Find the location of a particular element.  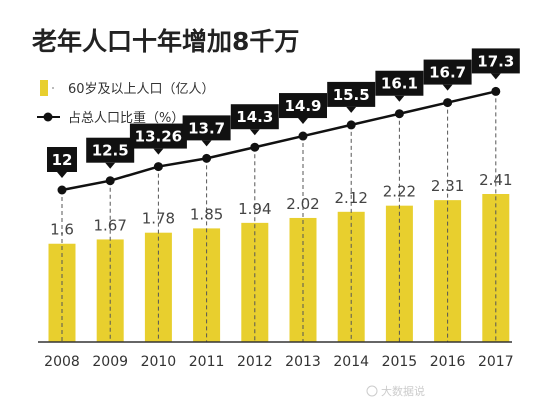

bar-label-2013: 2.02 is located at coordinates (302, 204).